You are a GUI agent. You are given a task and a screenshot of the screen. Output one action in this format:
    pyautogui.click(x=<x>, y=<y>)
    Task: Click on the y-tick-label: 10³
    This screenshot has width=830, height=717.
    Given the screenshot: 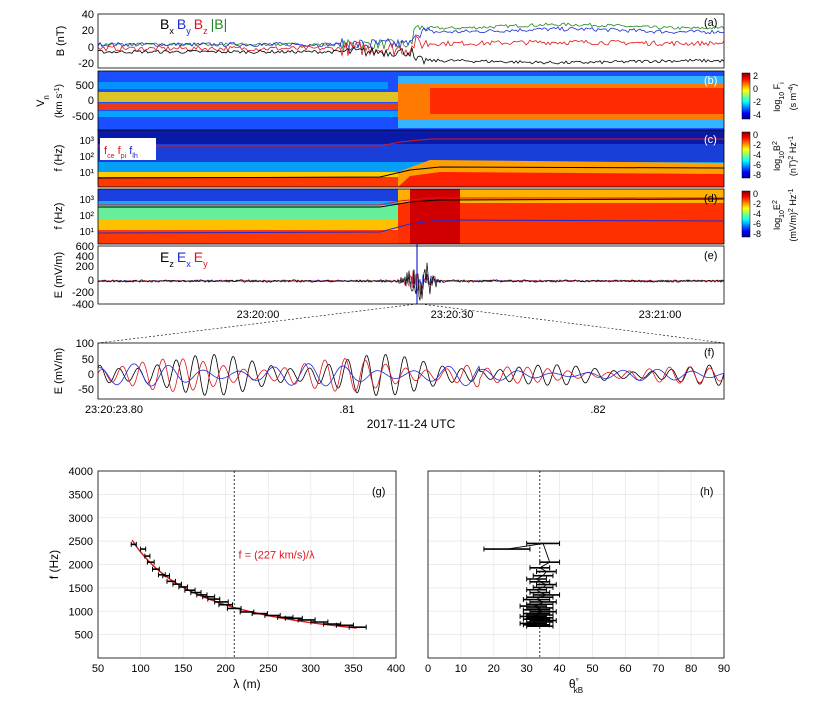 What is the action you would take?
    pyautogui.click(x=87, y=200)
    